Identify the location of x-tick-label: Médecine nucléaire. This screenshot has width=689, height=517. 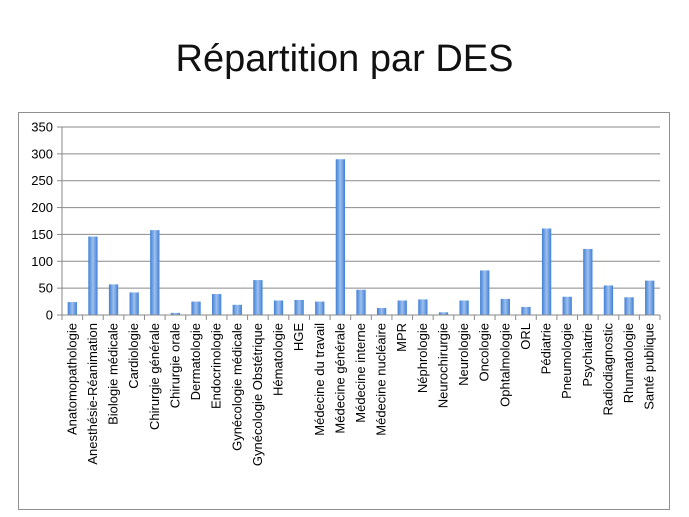
(381, 379).